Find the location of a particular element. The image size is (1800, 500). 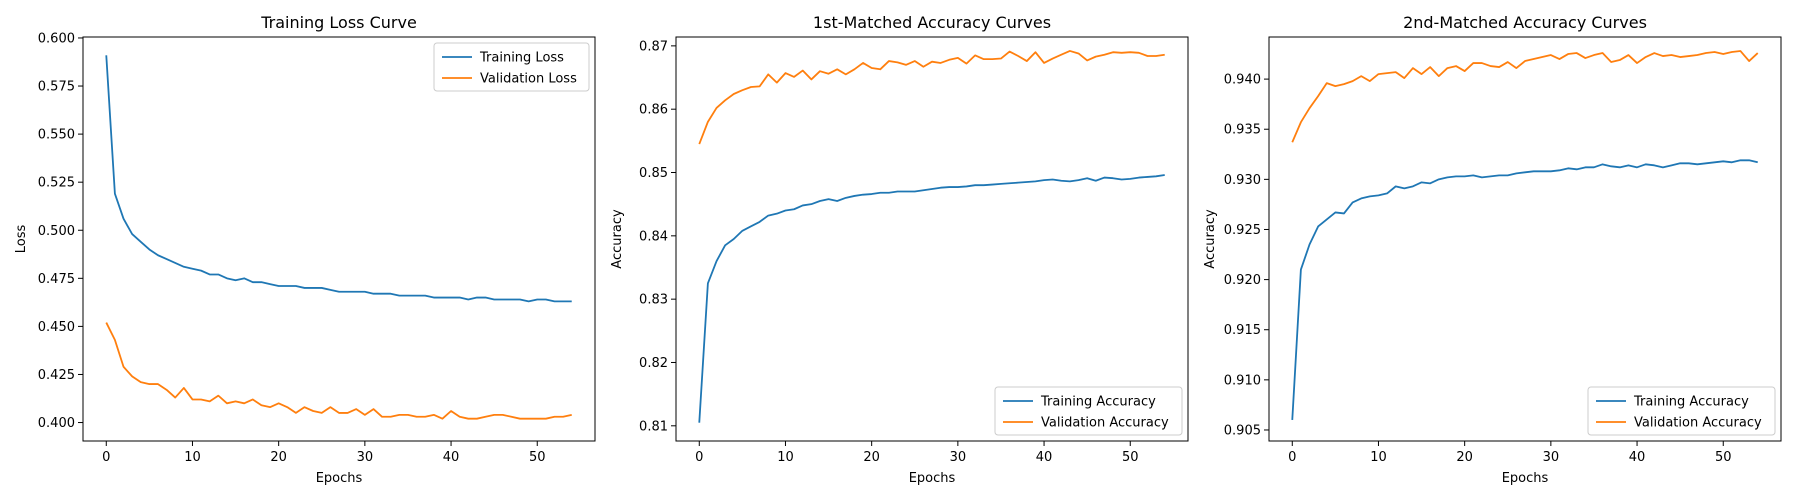

chart-title: 2nd-Matched Accuracy Curves is located at coordinates (1525, 22).